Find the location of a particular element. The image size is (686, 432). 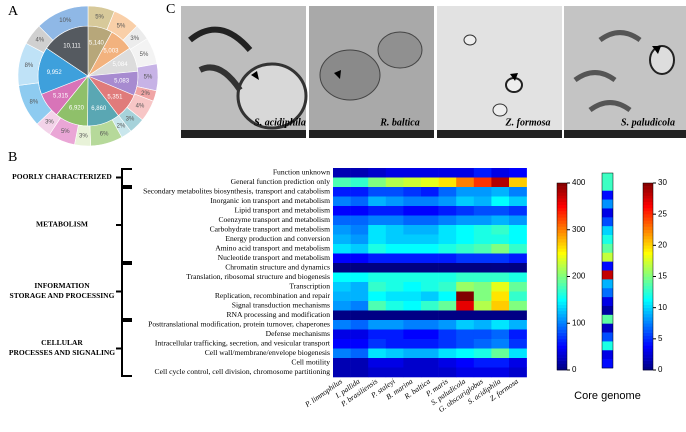

slice-label: 3% is located at coordinates (83, 136).